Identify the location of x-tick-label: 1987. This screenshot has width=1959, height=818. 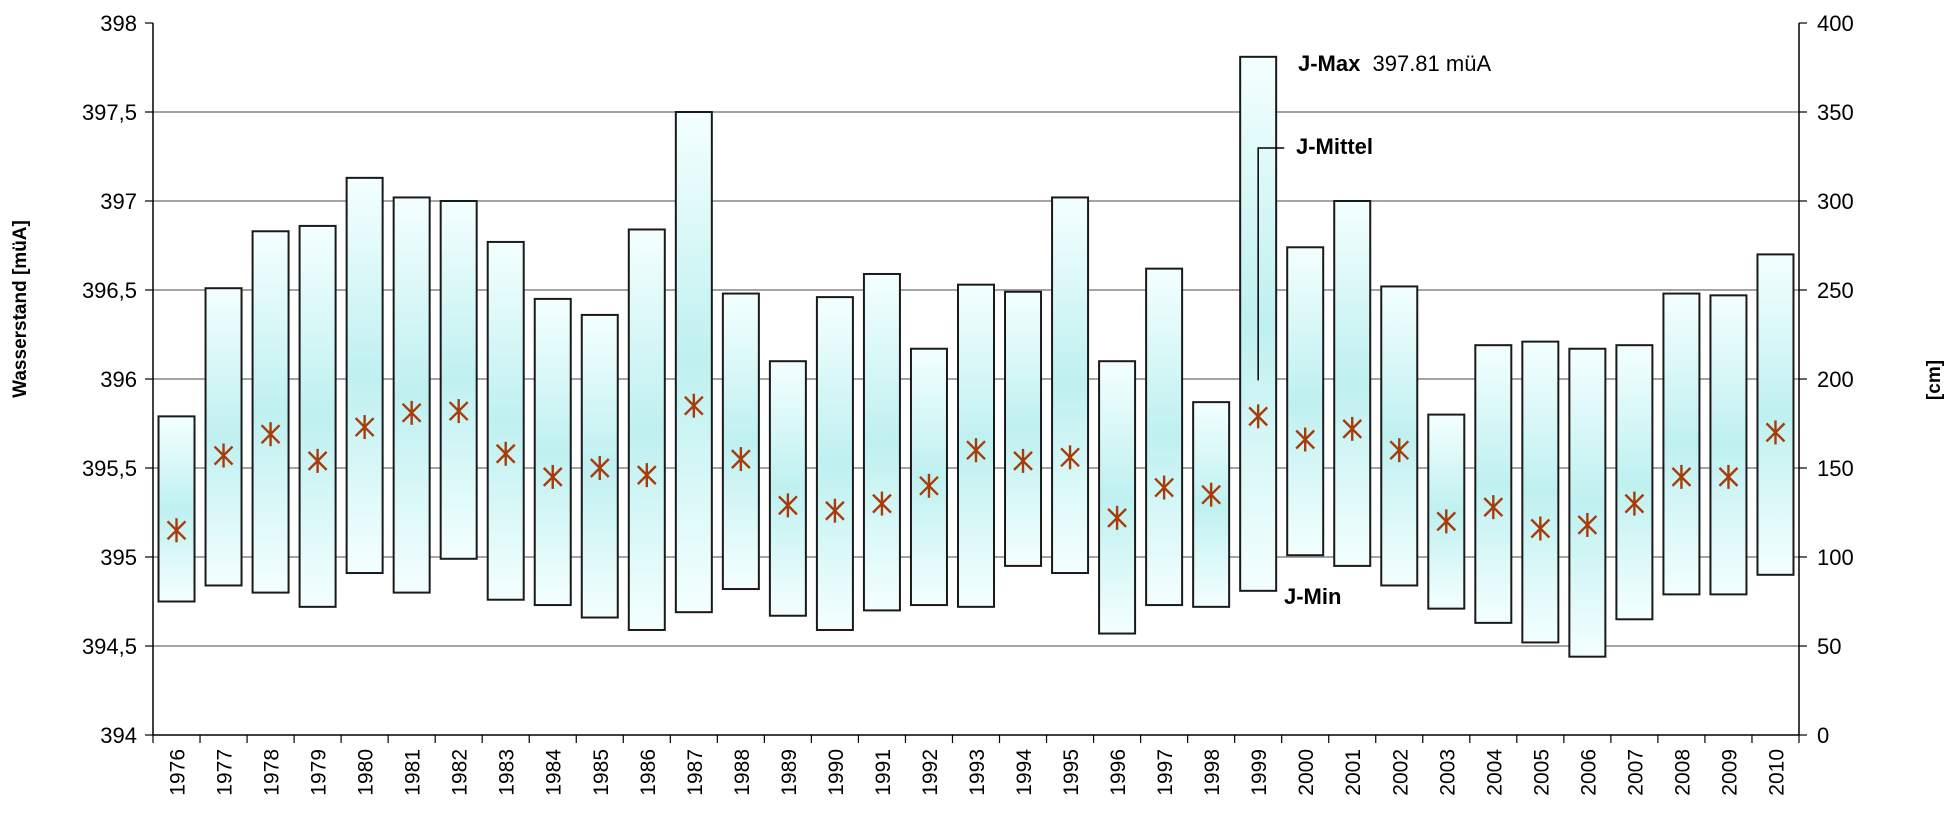
(695, 772).